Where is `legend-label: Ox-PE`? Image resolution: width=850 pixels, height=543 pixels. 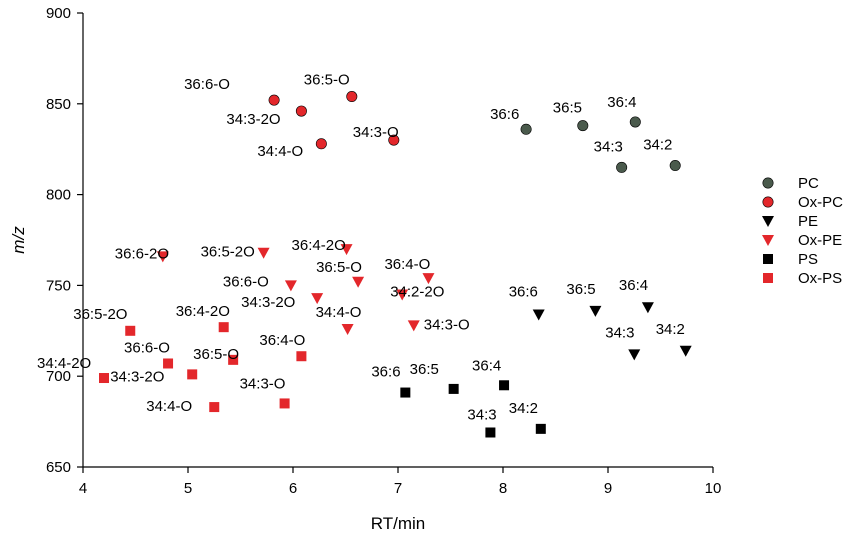 legend-label: Ox-PE is located at coordinates (820, 240).